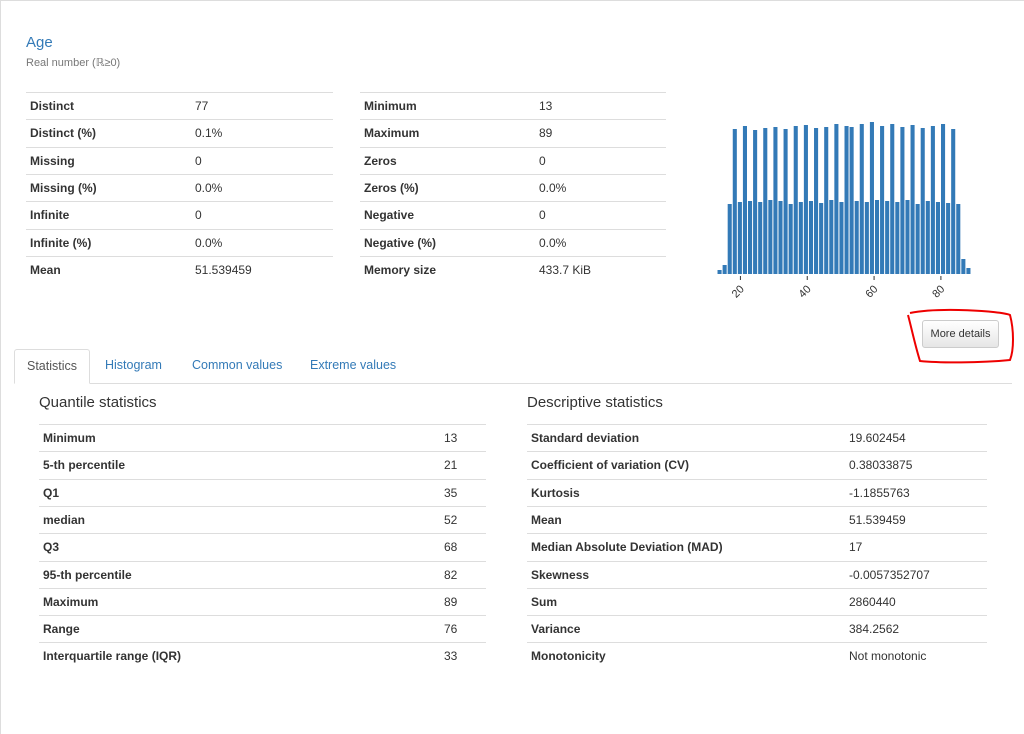 The height and width of the screenshot is (734, 1024). I want to click on row-label: Mean, so click(546, 519).